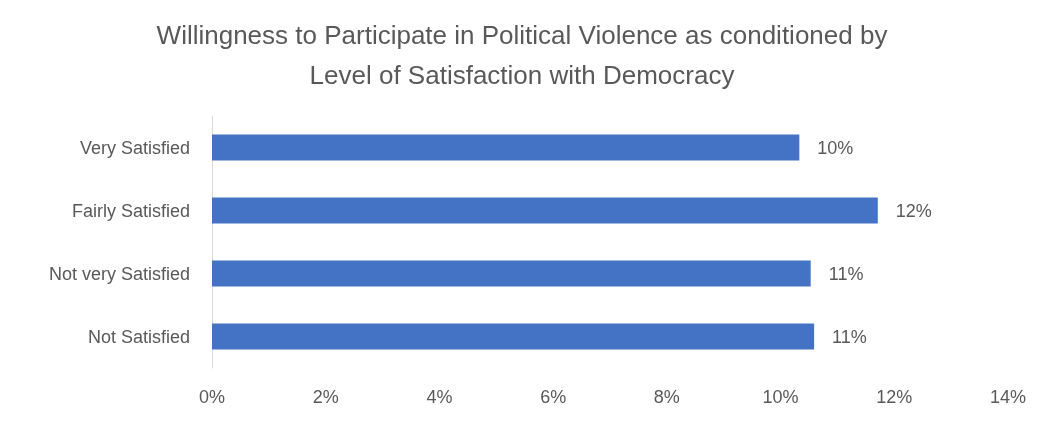 This screenshot has width=1044, height=426. What do you see at coordinates (212, 397) in the screenshot?
I see `x-tick-label: 0%` at bounding box center [212, 397].